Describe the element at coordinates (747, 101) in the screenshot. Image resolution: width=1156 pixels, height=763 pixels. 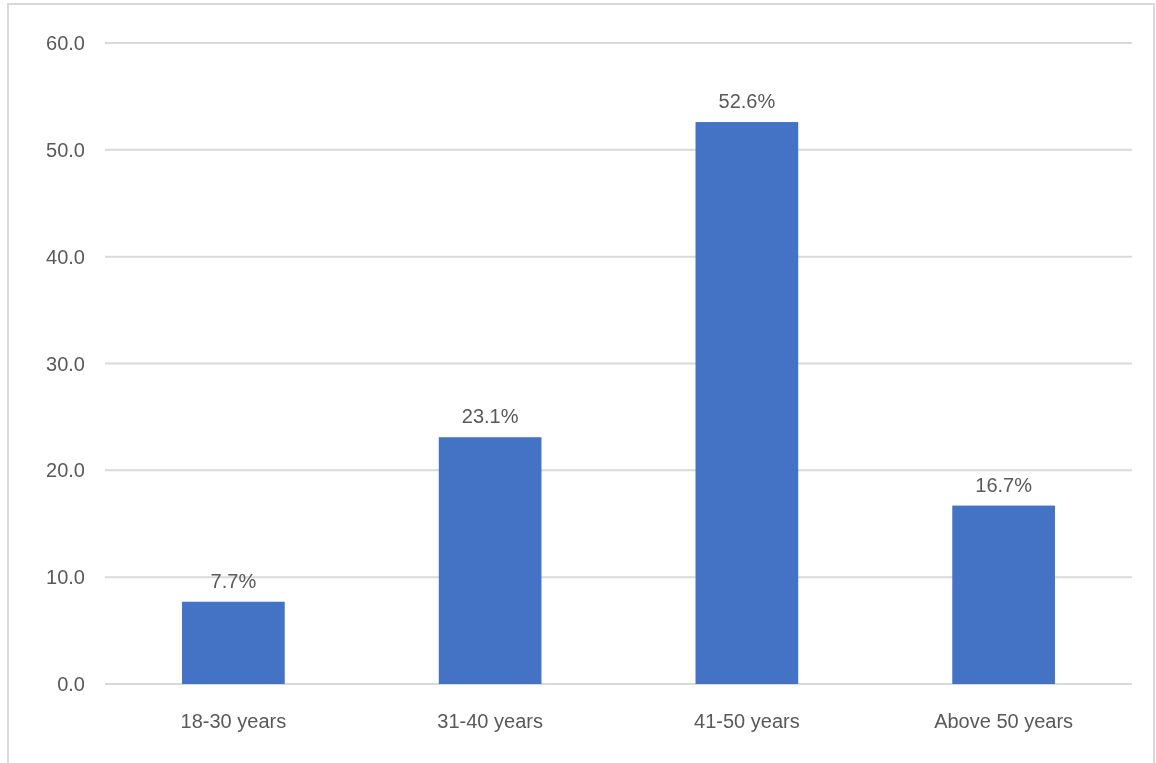
I see `data-label: 52.6%` at that location.